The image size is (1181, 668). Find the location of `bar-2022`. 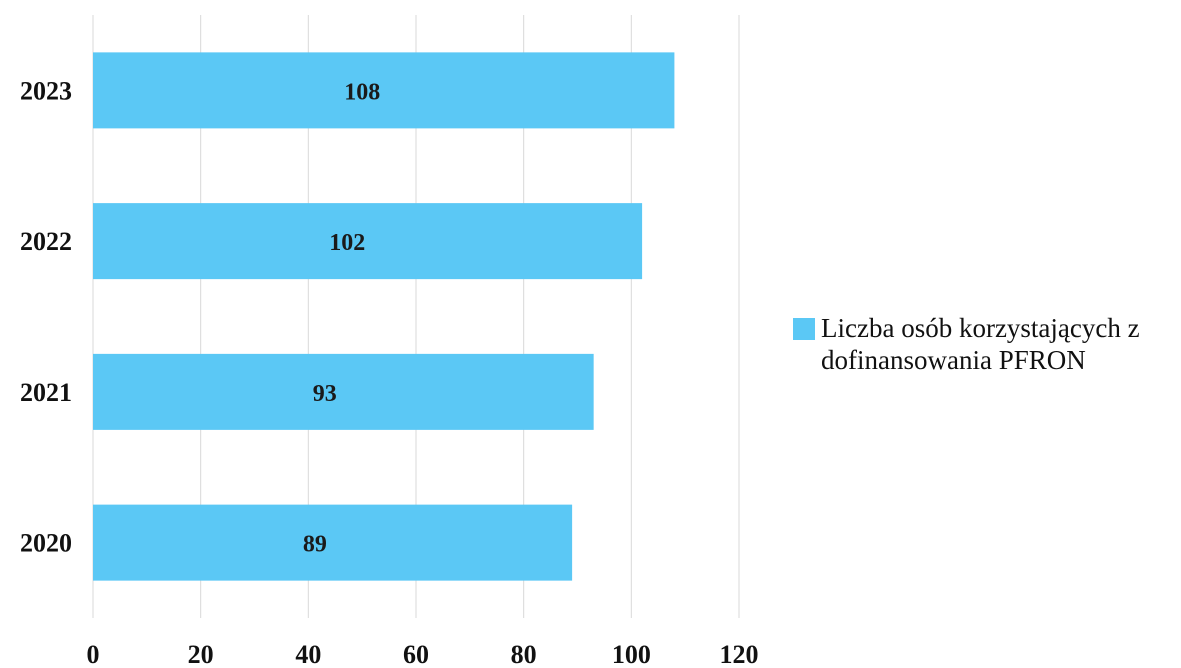

bar-2022 is located at coordinates (368, 241).